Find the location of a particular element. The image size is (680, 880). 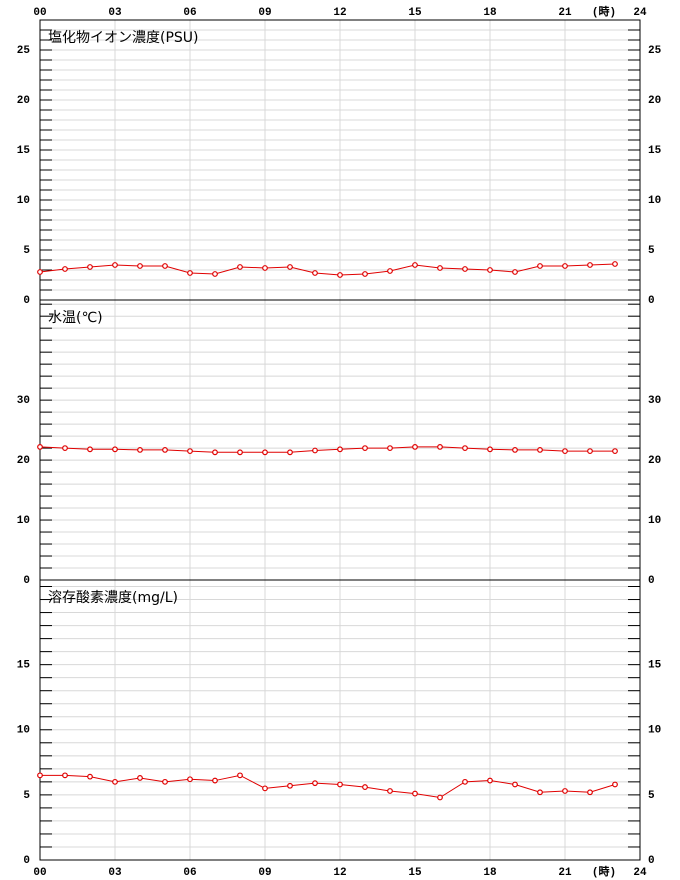

panel-title: 溶存酸素濃度(mg/L) is located at coordinates (113, 598).